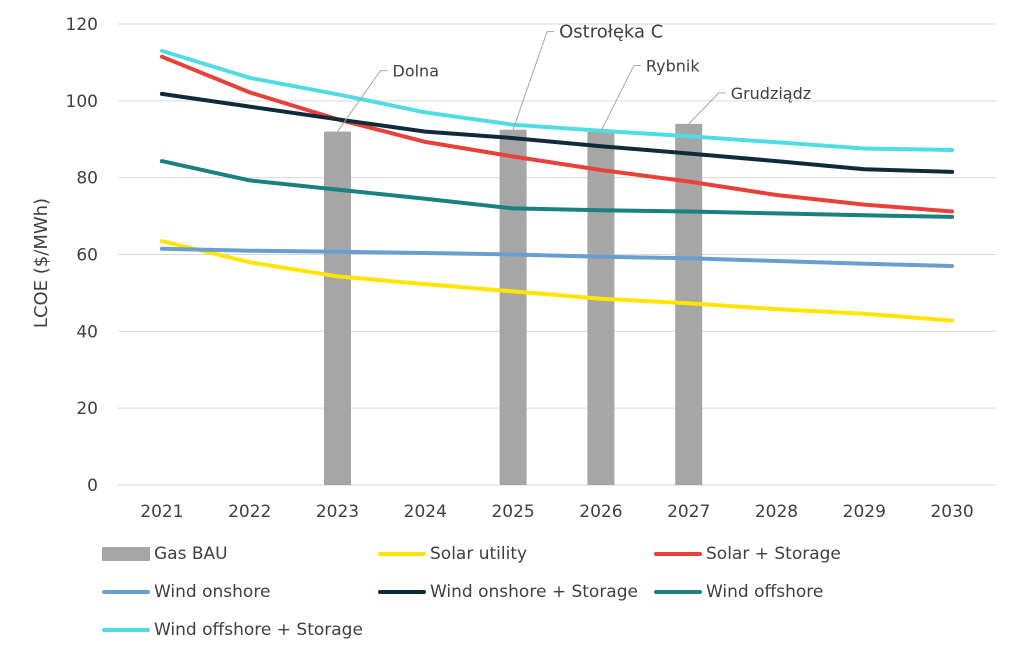  I want to click on y-tick-label: 120, so click(82, 25).